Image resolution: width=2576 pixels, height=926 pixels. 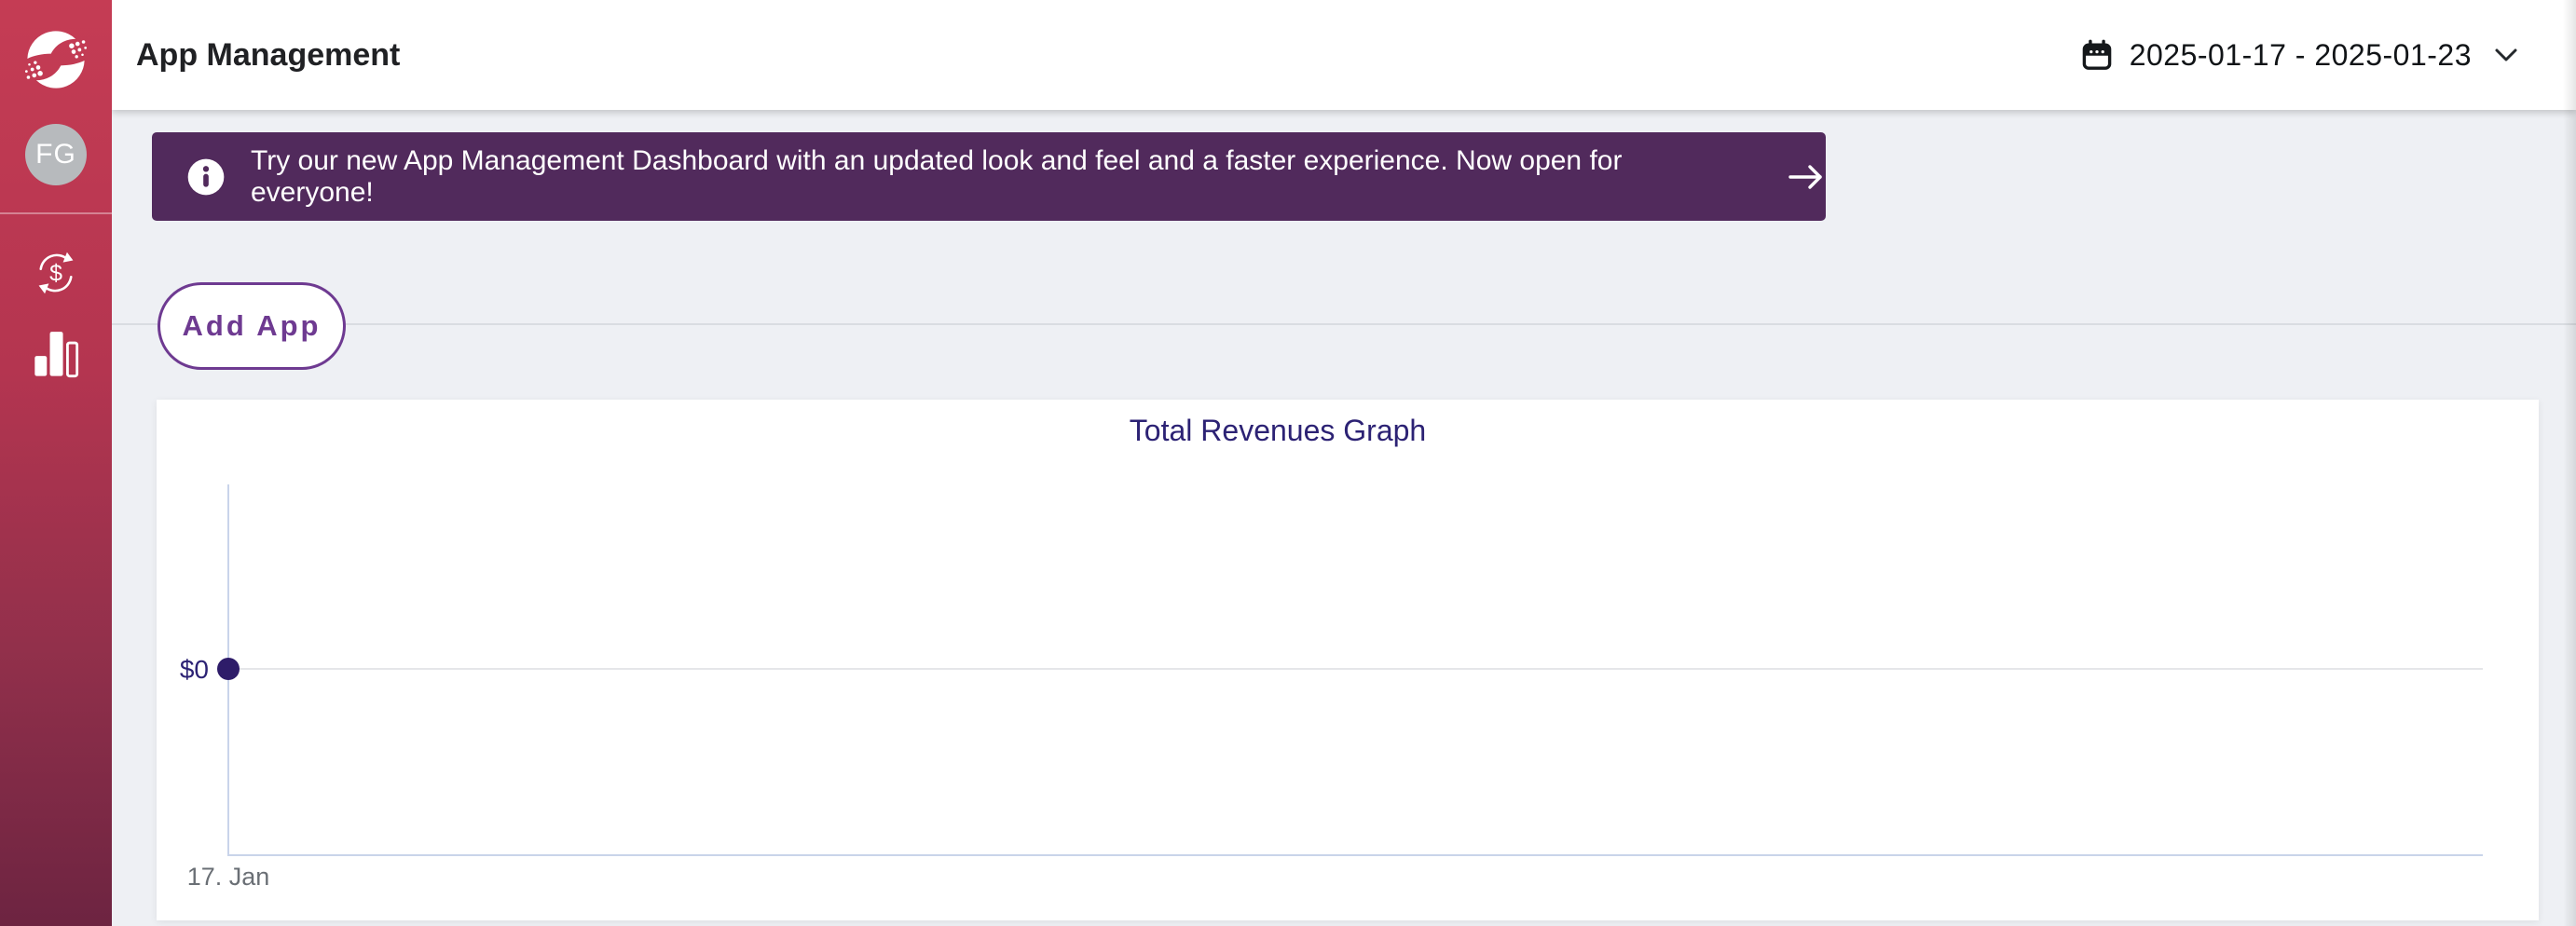 I want to click on date-range-picker: 2025-01-17 - 2025-01-23, so click(x=2299, y=55).